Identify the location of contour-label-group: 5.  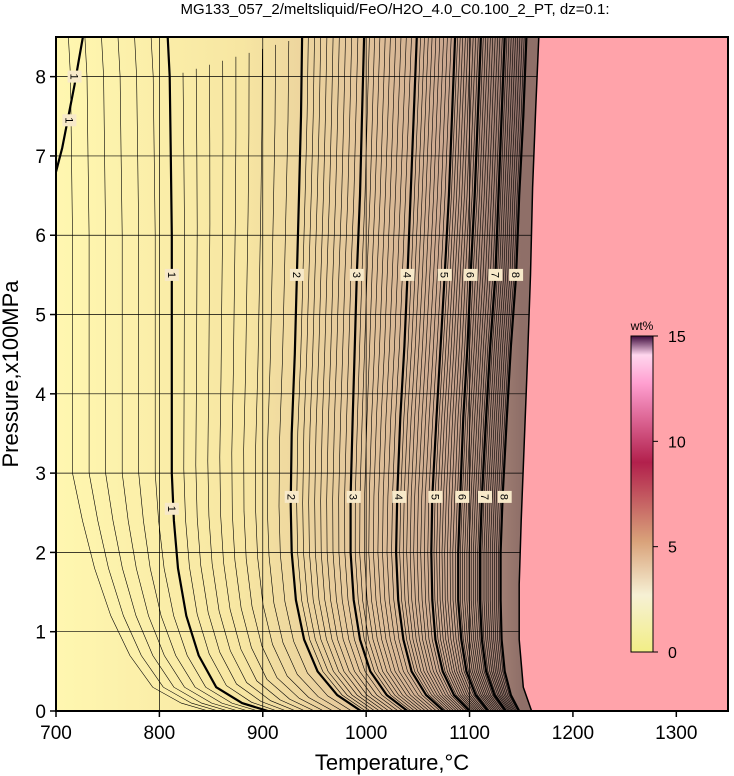
(444, 274).